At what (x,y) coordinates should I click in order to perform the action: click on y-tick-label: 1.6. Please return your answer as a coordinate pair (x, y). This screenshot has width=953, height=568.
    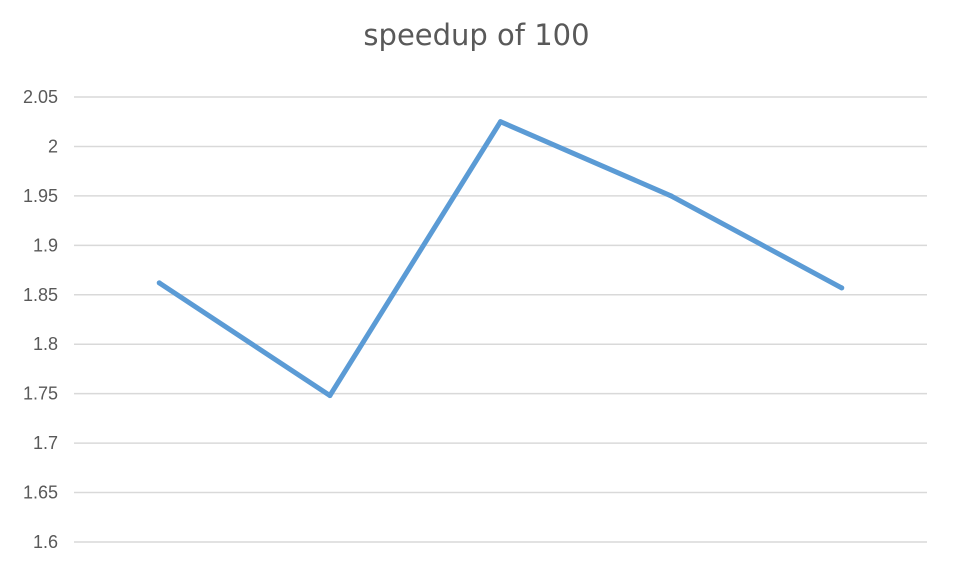
    Looking at the image, I should click on (45, 542).